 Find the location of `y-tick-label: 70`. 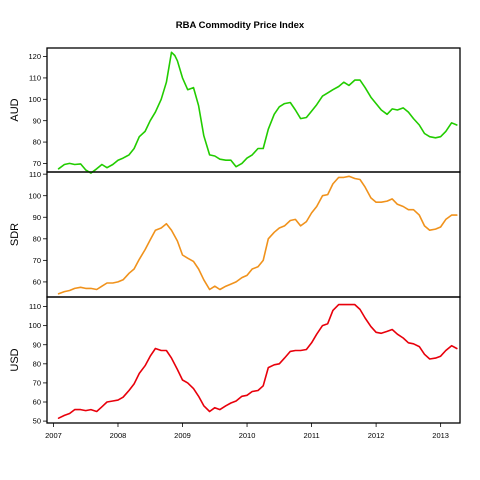

y-tick-label: 70 is located at coordinates (37, 383).